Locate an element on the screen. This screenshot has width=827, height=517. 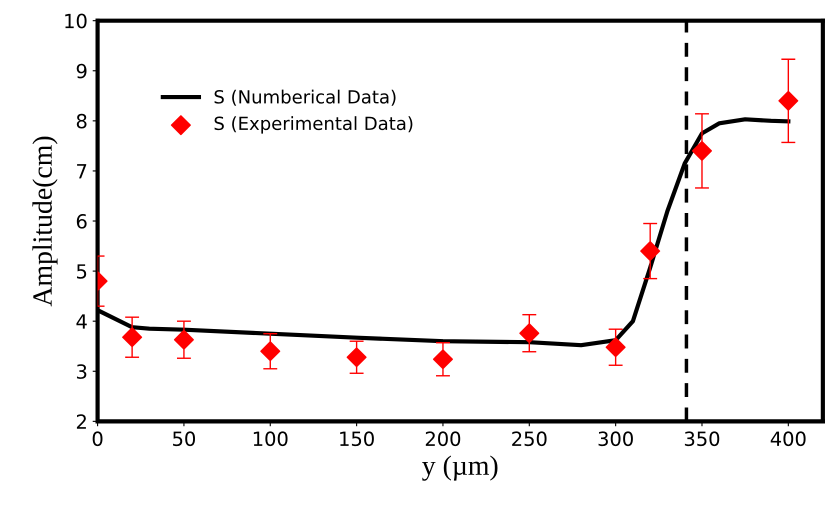
x-tick-label: 200 is located at coordinates (443, 438).